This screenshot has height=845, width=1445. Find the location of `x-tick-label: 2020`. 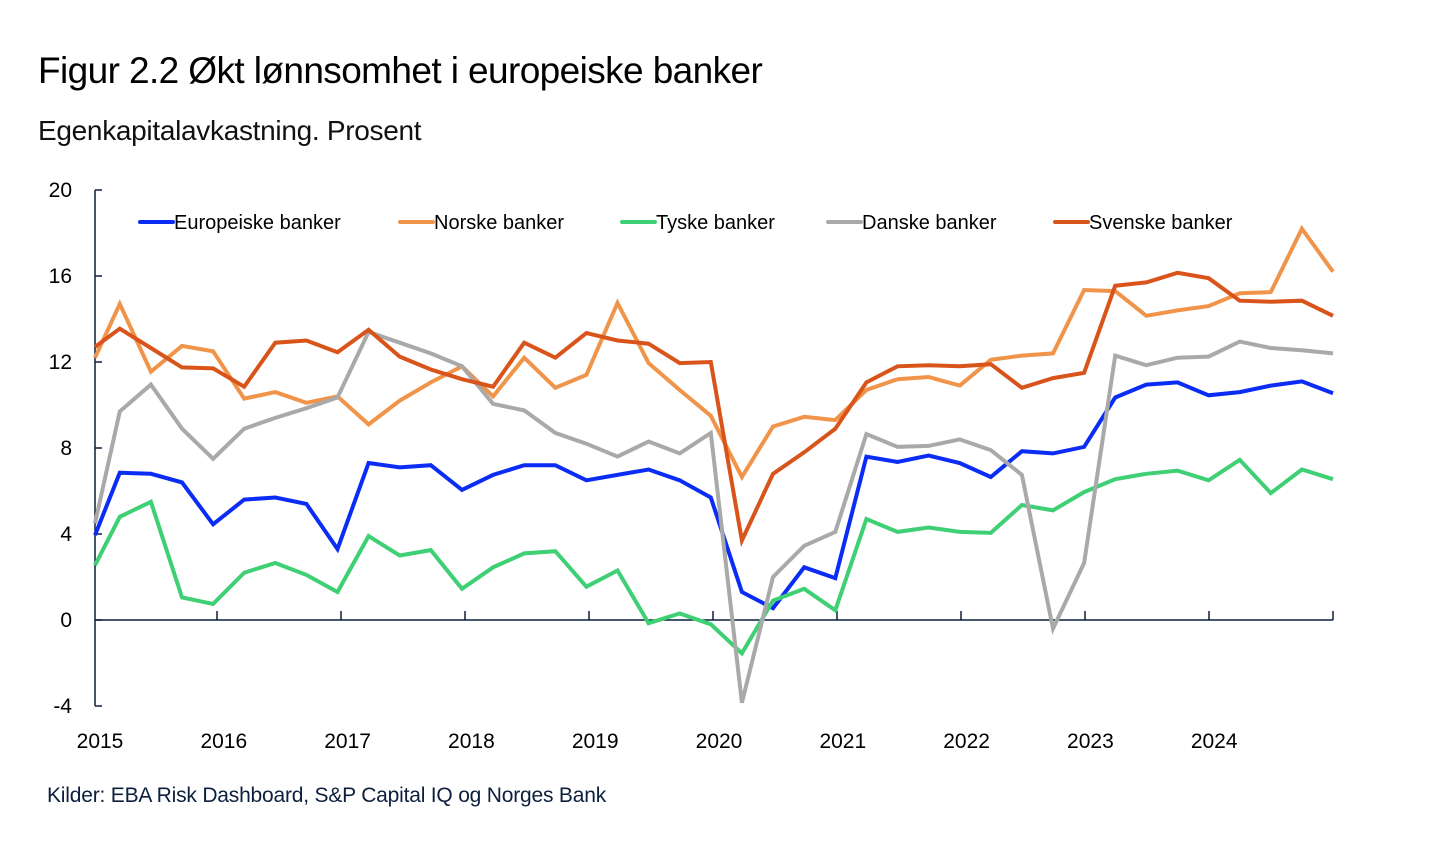

x-tick-label: 2020 is located at coordinates (719, 741).